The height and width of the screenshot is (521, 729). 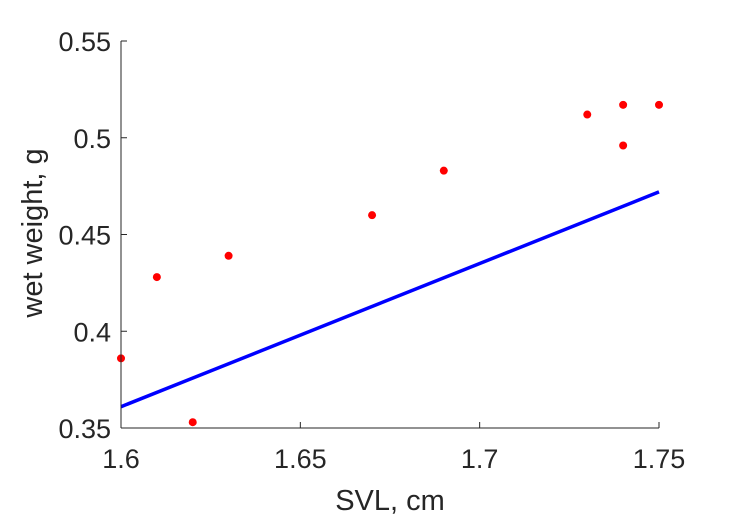 I want to click on y-tick-label-2: 0.4, so click(x=92, y=332).